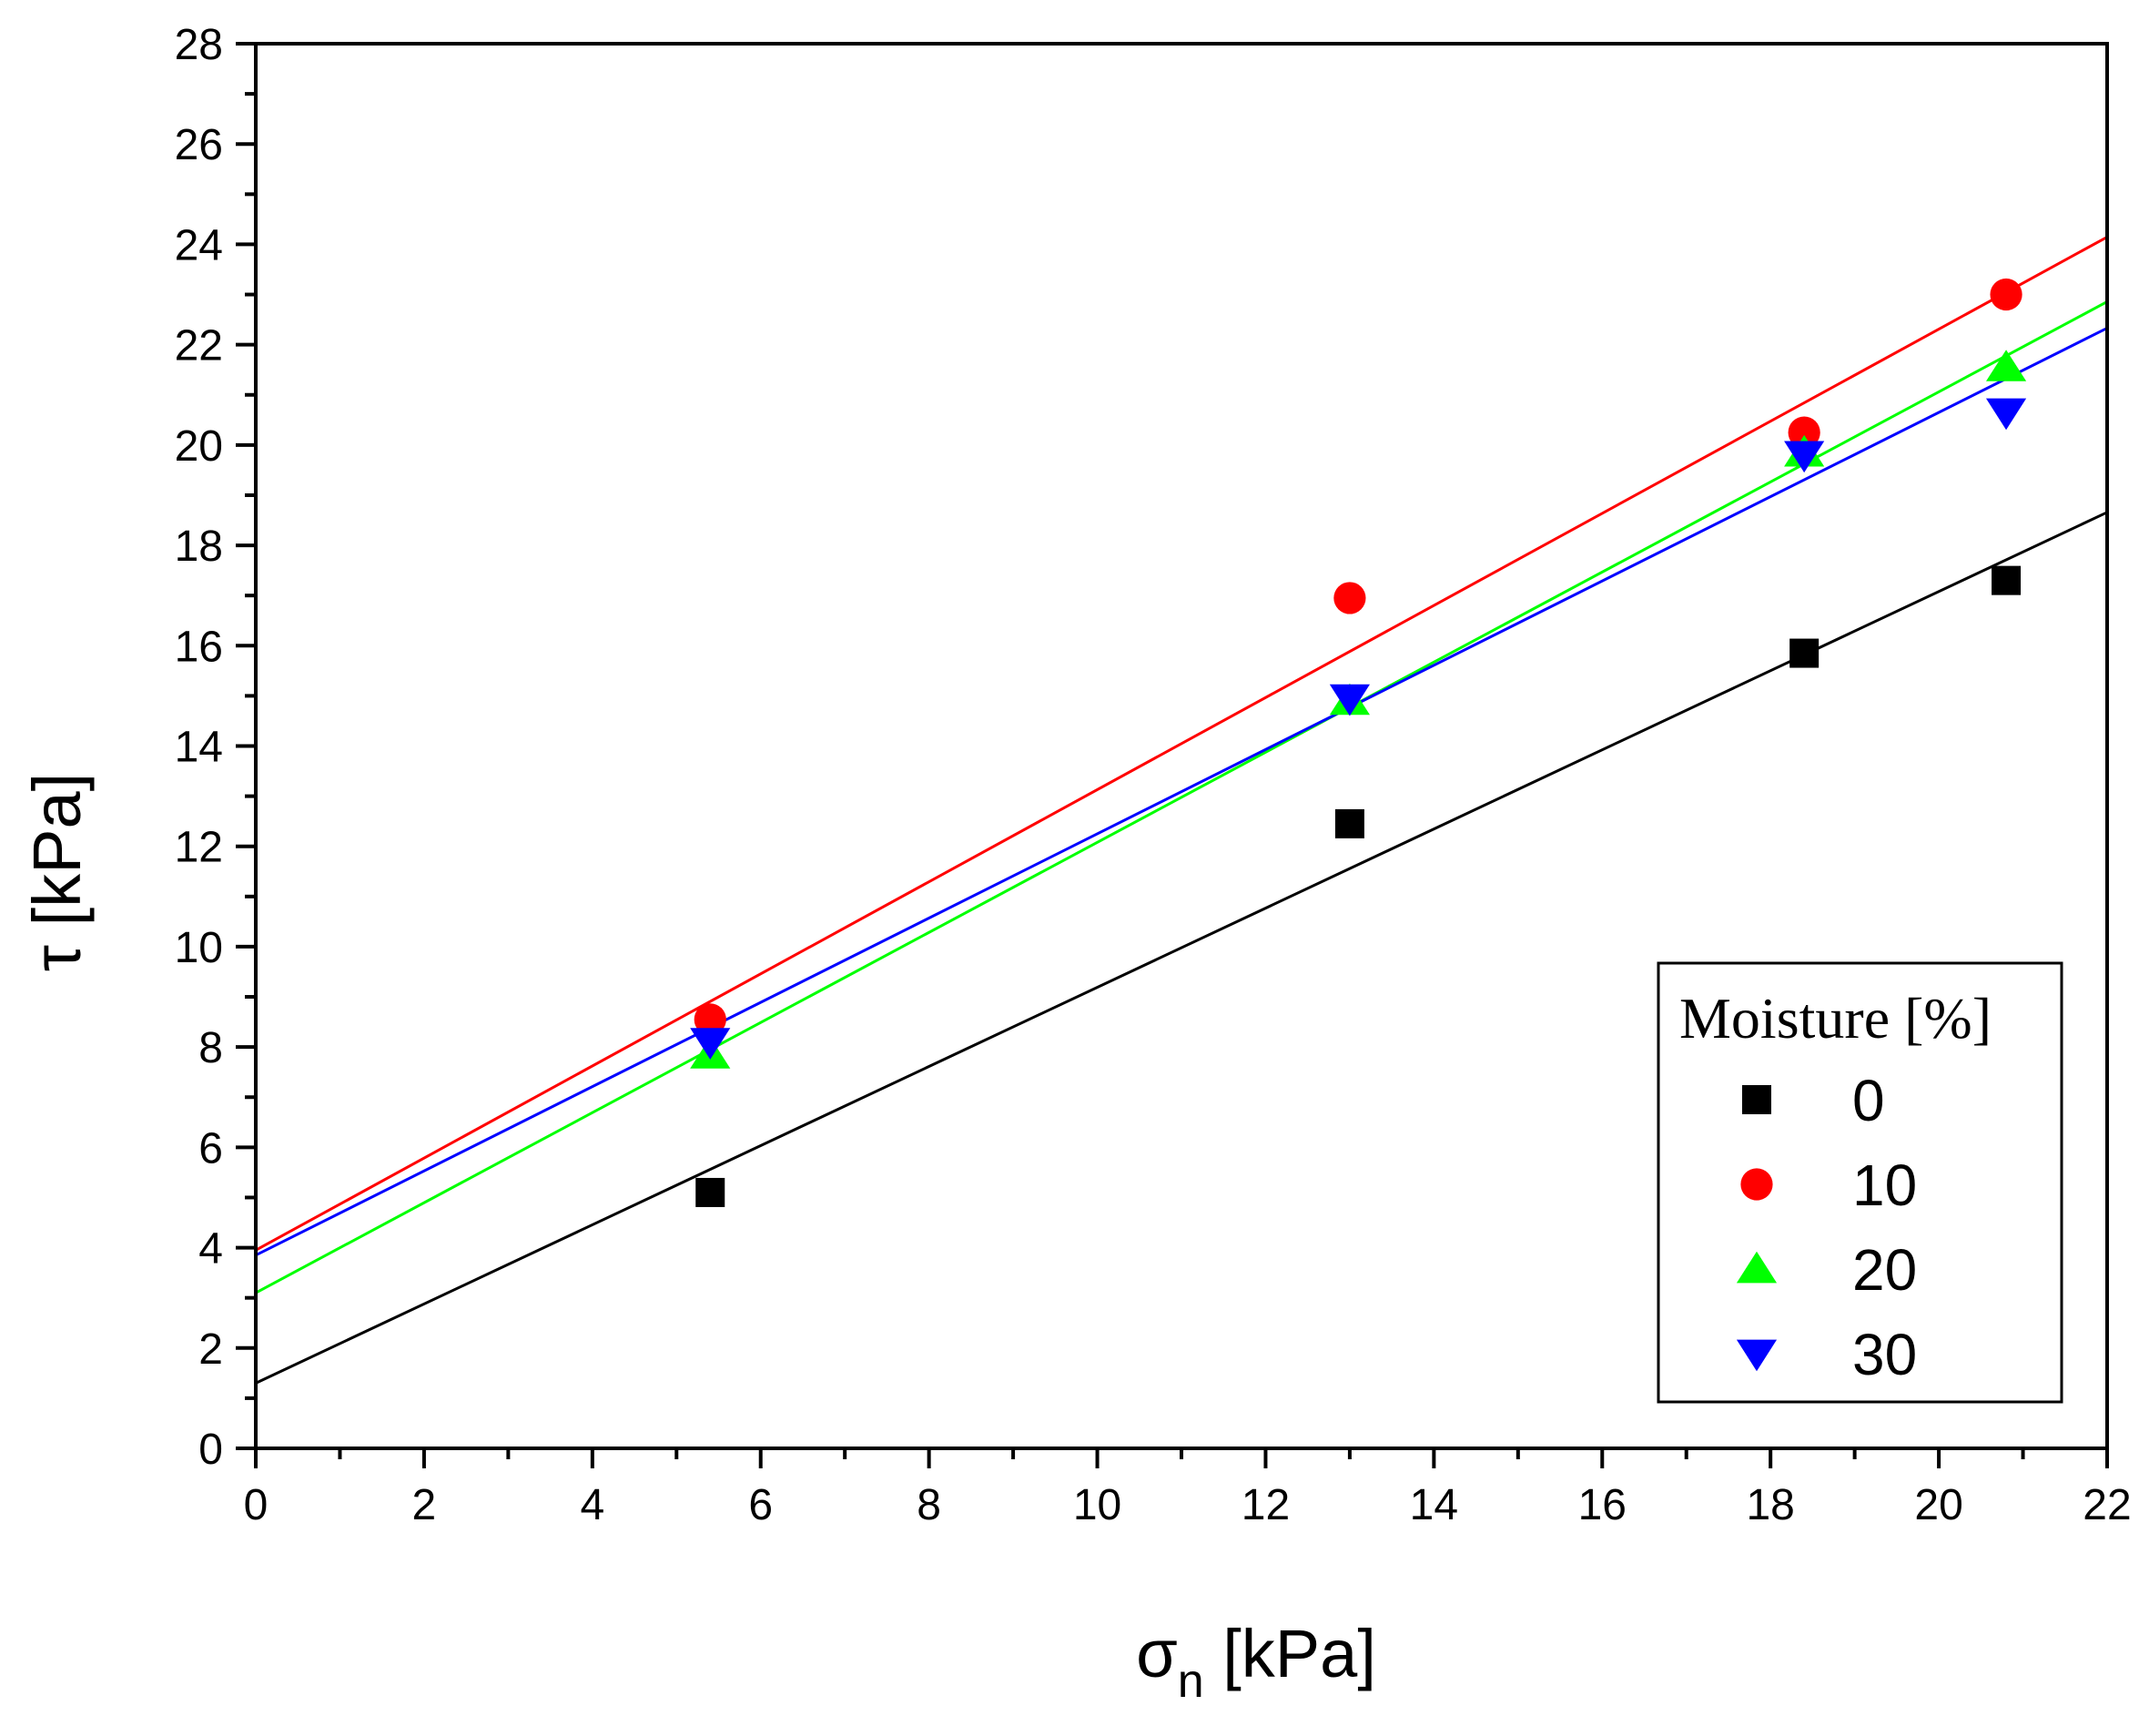 The image size is (2149, 1736). What do you see at coordinates (211, 1250) in the screenshot?
I see `y-tick-label: 4` at bounding box center [211, 1250].